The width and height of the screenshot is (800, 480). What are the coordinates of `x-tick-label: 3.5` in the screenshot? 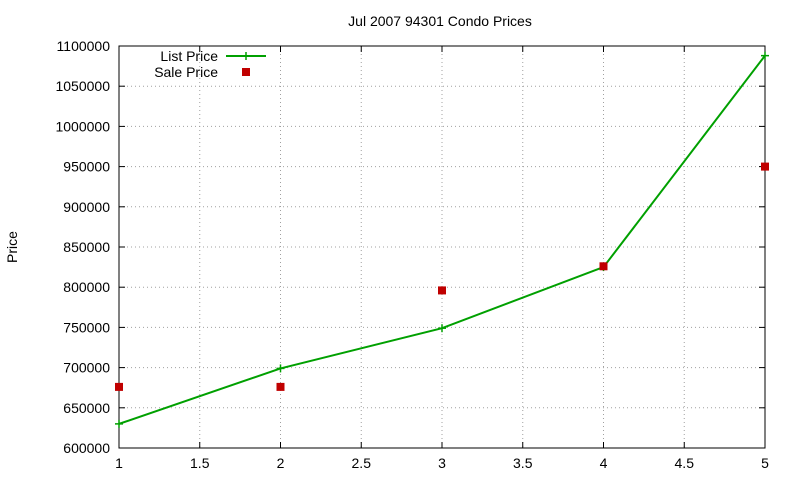 It's located at (523, 463).